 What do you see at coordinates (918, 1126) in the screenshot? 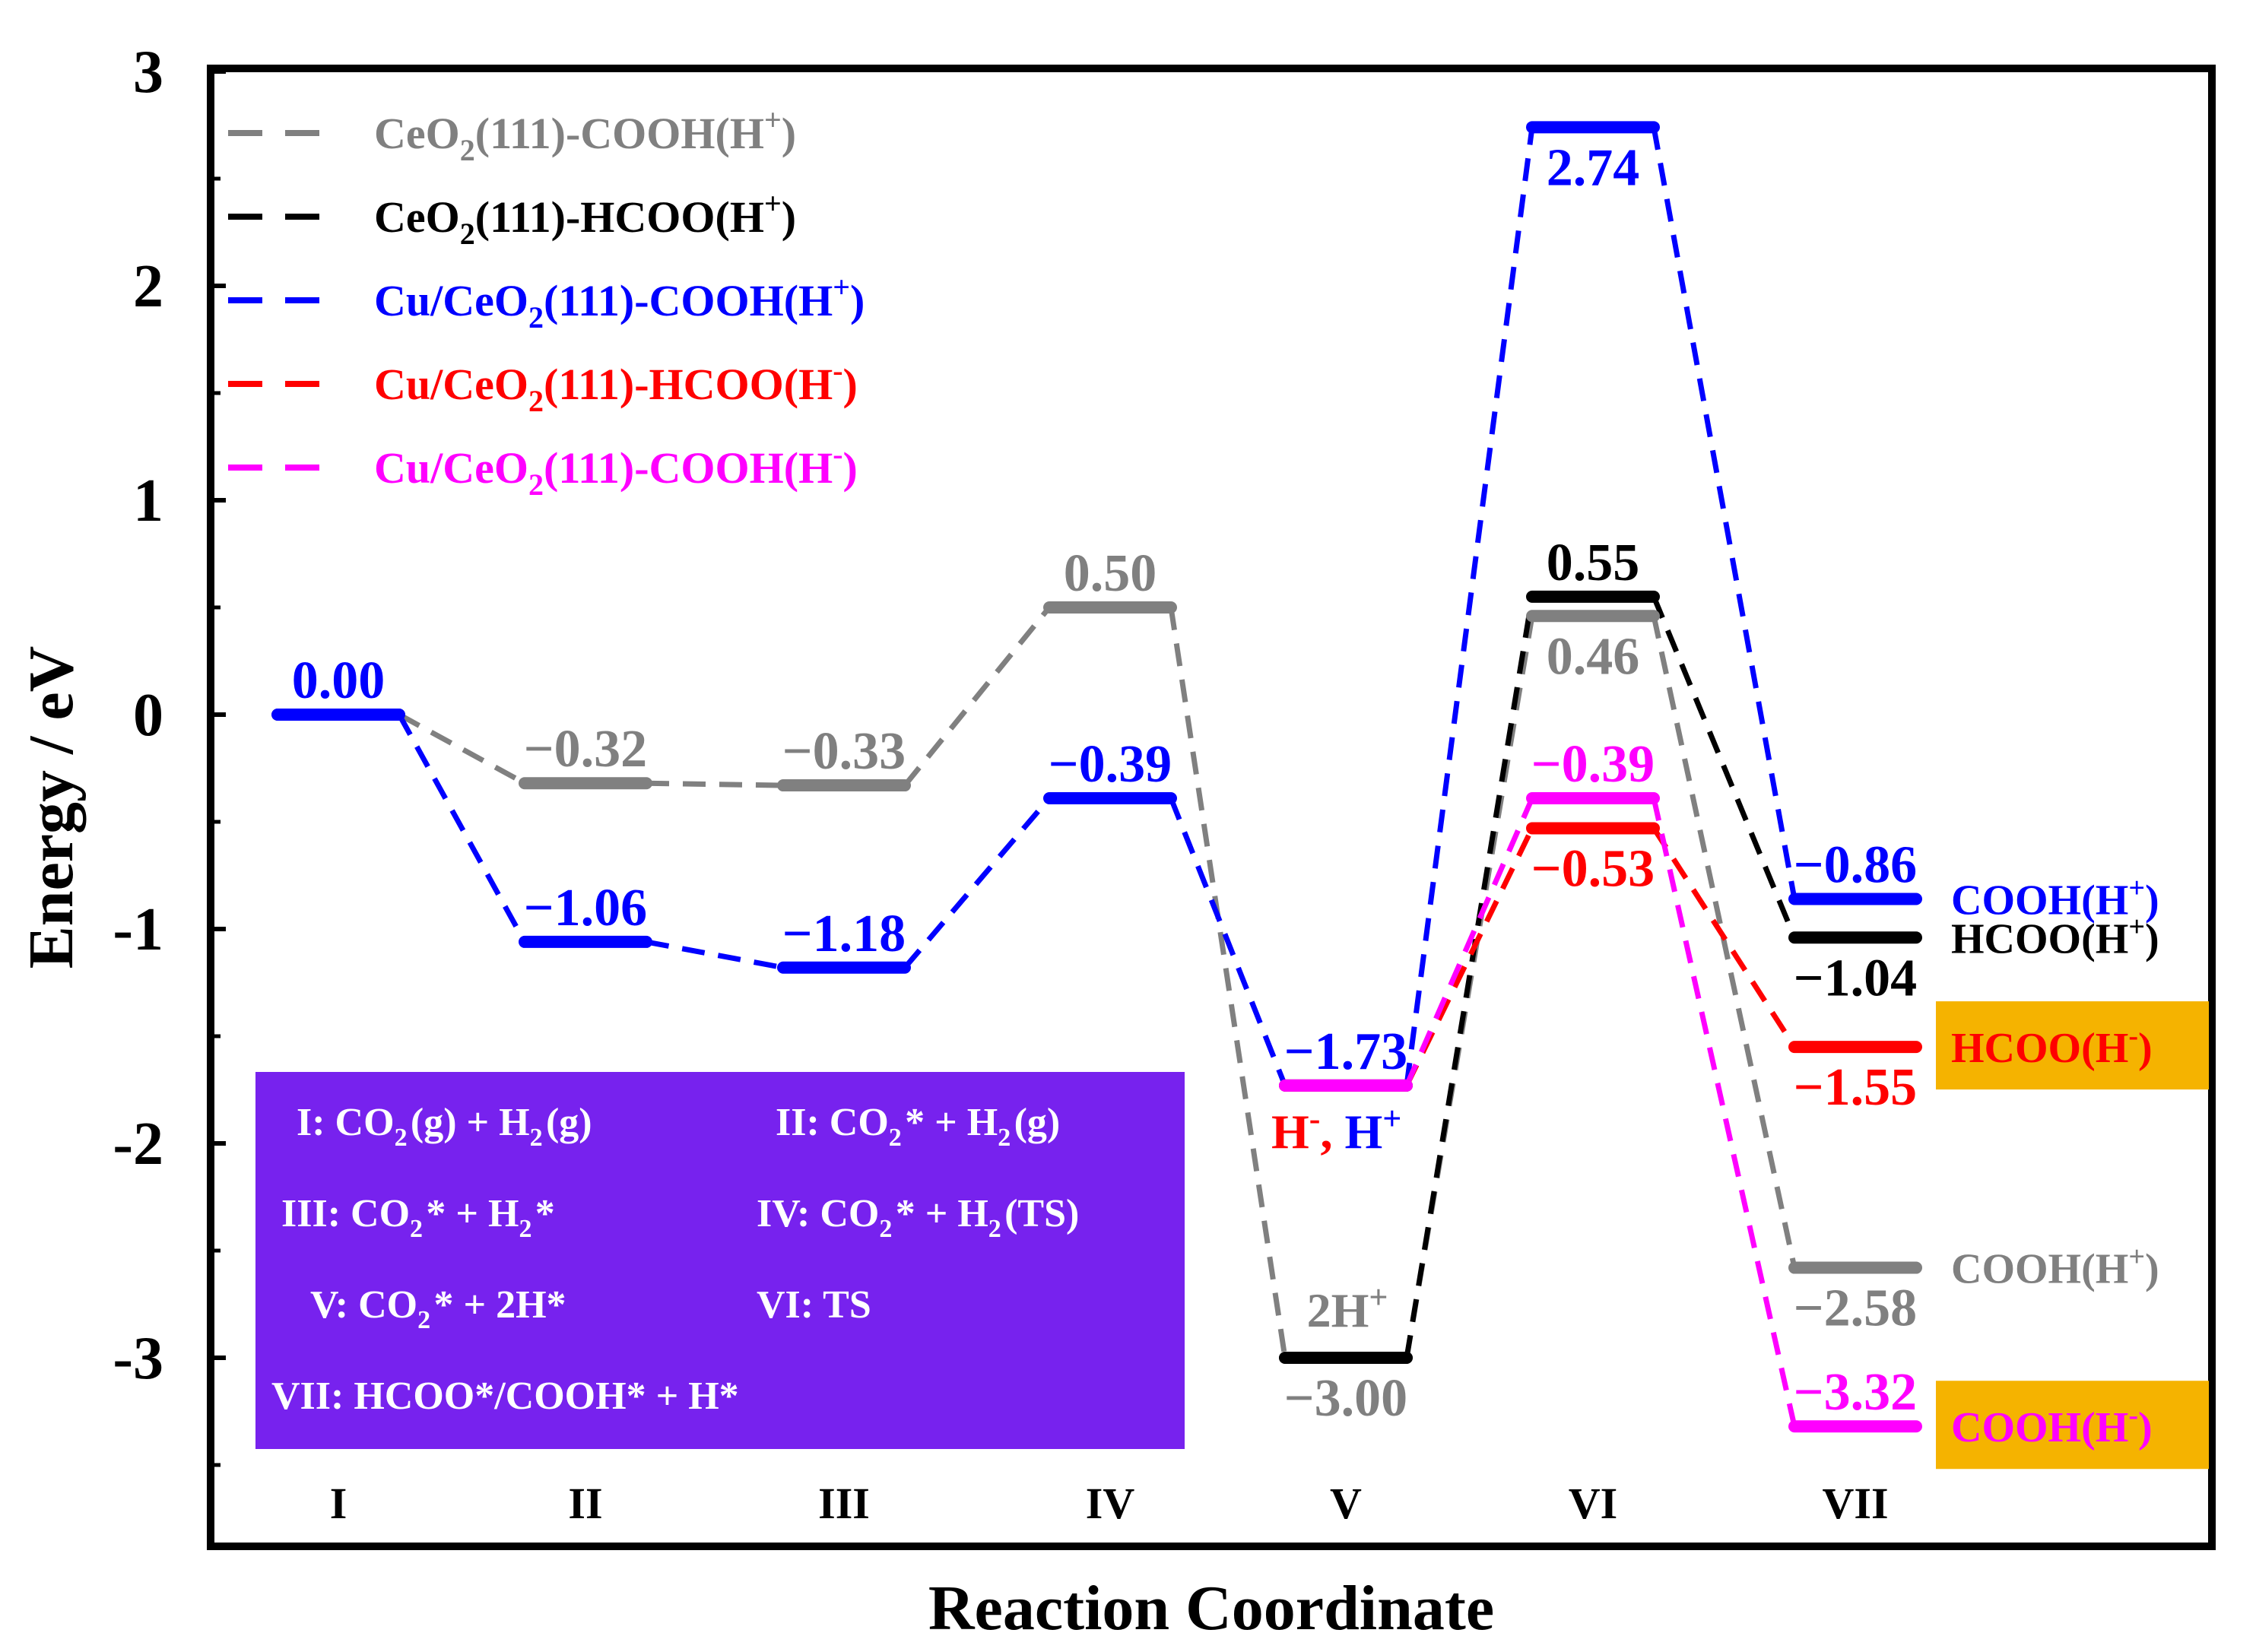
I see `state-definition: II: CO2 * + H2 (g)` at bounding box center [918, 1126].